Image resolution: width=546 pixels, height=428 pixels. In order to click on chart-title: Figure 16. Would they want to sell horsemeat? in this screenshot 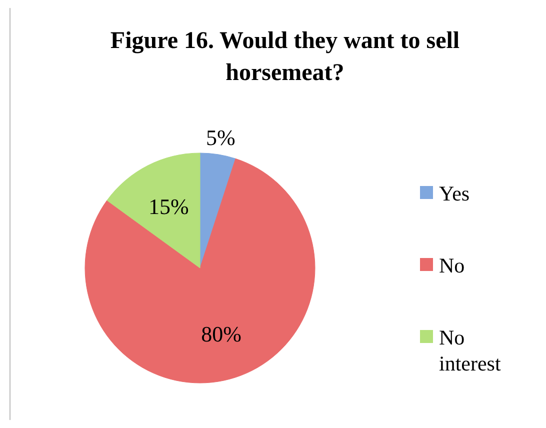, I will do `click(285, 57)`.